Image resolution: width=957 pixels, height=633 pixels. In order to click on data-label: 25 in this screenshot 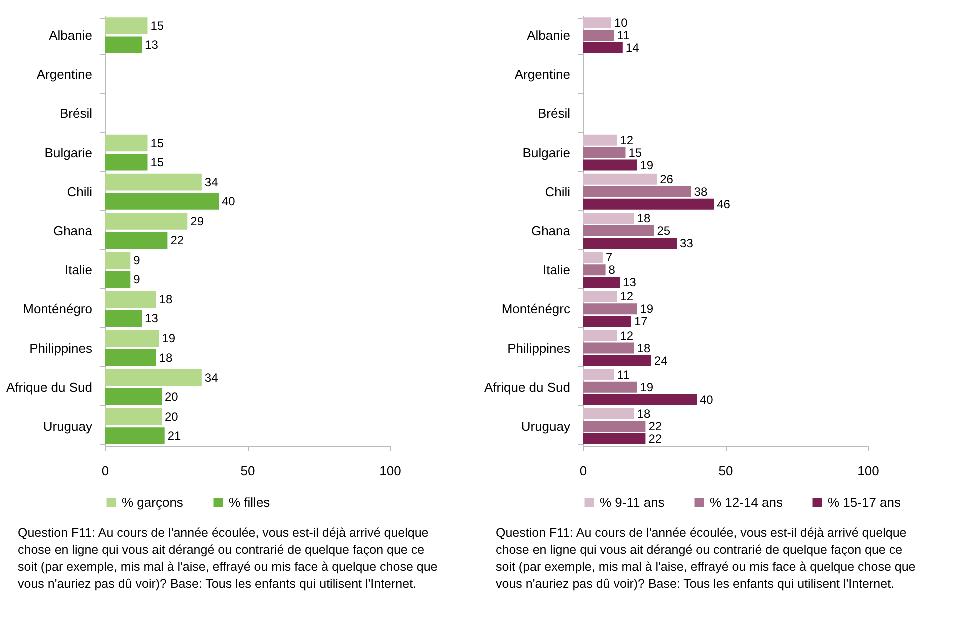, I will do `click(664, 231)`.